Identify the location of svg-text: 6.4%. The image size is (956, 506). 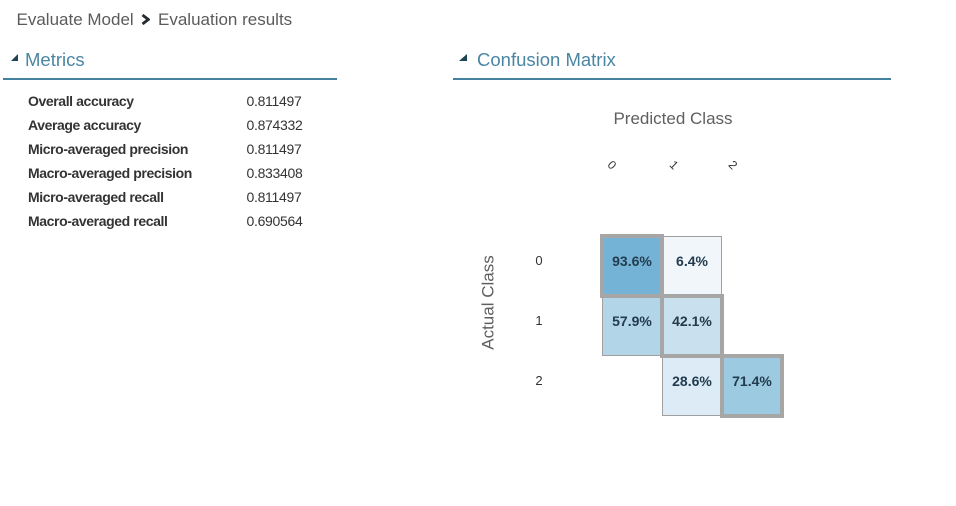
(692, 261).